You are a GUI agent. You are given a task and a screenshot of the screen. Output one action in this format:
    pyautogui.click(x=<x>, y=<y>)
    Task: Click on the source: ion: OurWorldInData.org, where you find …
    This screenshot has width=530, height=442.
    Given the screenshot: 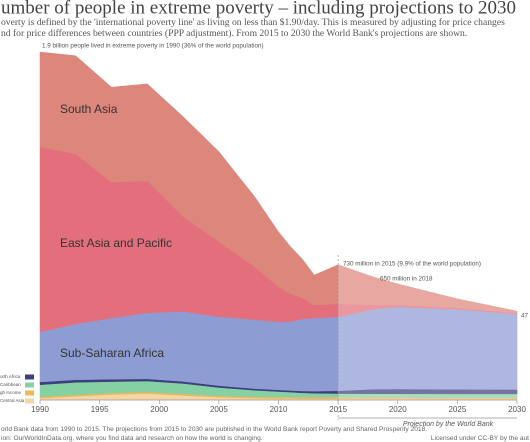 What is the action you would take?
    pyautogui.click(x=132, y=438)
    